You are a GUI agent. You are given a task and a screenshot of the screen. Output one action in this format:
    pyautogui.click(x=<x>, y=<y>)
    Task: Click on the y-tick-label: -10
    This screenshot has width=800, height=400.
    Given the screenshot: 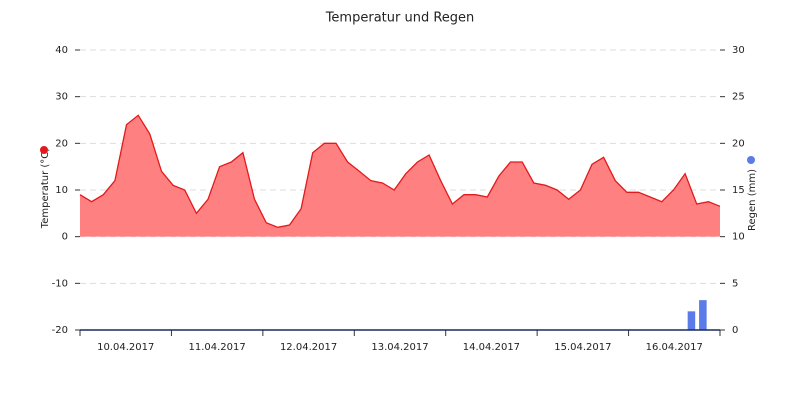 What is the action you would take?
    pyautogui.click(x=60, y=283)
    